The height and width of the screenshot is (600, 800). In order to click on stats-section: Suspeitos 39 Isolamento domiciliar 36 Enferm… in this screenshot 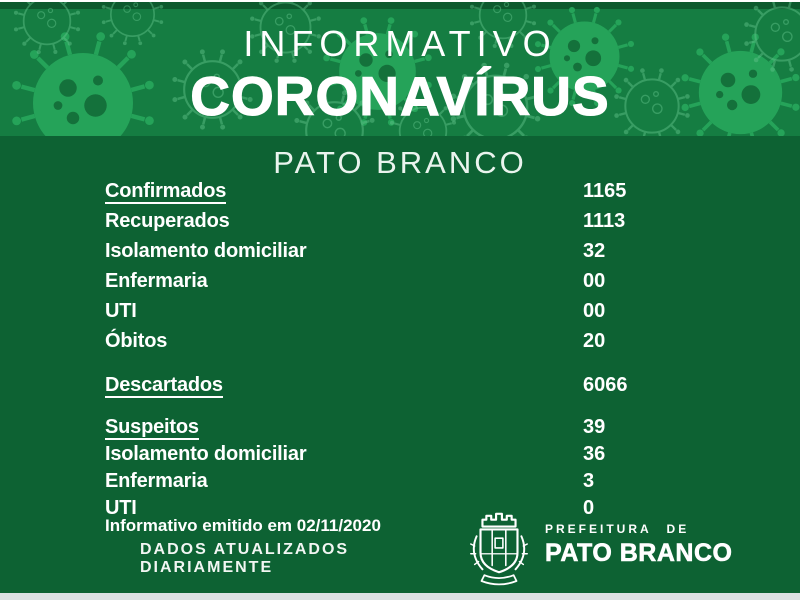, I will do `click(422, 468)`.